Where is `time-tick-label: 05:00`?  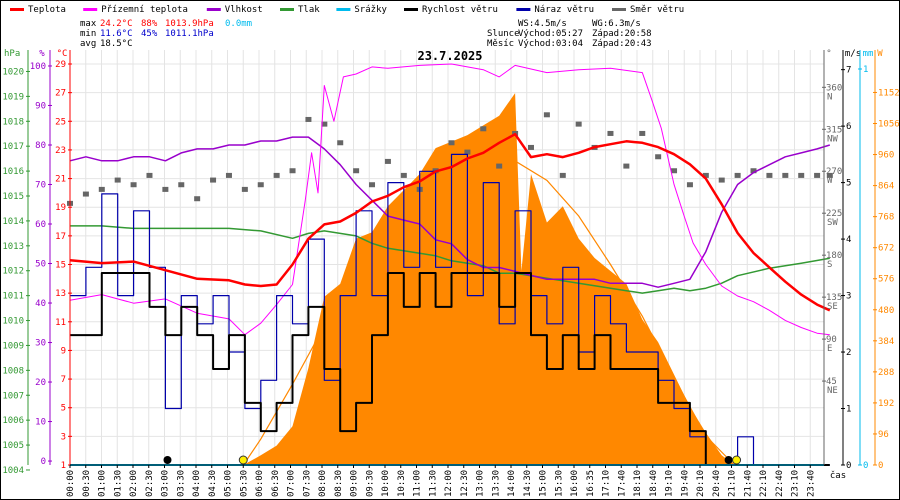 time-tick-label: 05:00 is located at coordinates (229, 483).